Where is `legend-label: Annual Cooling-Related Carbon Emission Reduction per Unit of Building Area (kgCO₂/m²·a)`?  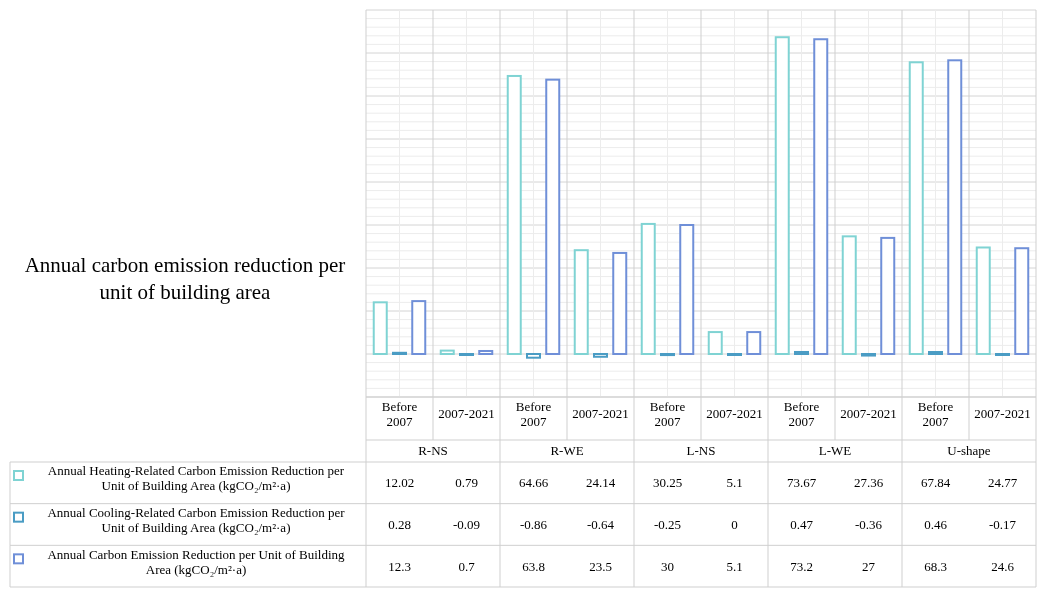
legend-label: Annual Cooling-Related Carbon Emission Reduction per Unit of Building Area (kgCO₂/m²·a) is located at coordinates (196, 520).